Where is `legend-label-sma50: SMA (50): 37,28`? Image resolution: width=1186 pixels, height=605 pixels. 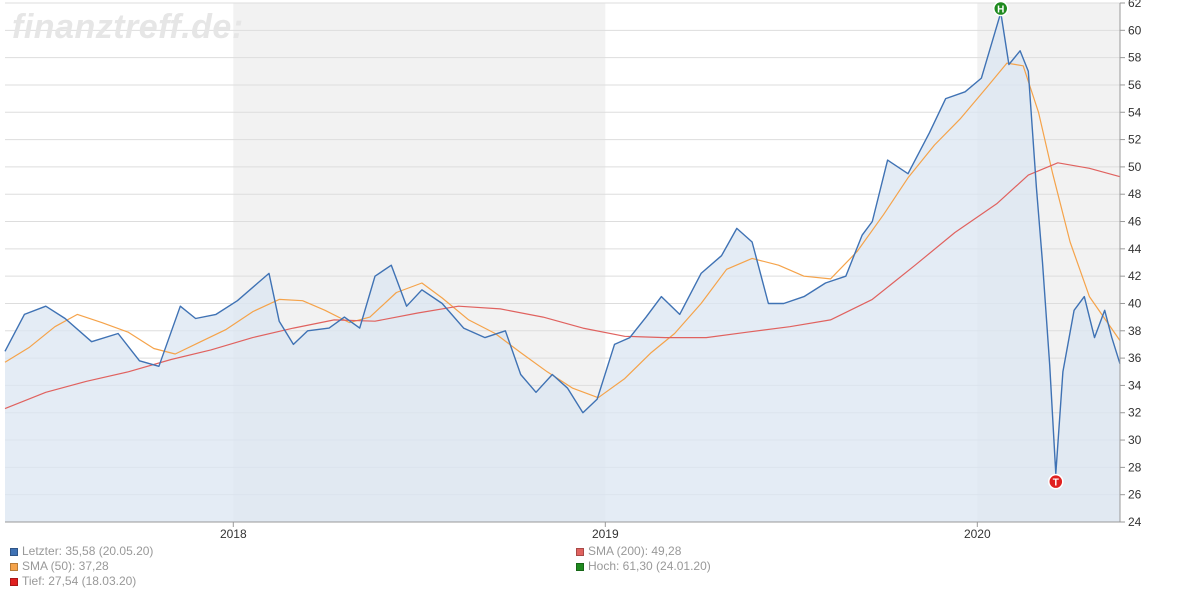
legend-label-sma50: SMA (50): 37,28 is located at coordinates (65, 566).